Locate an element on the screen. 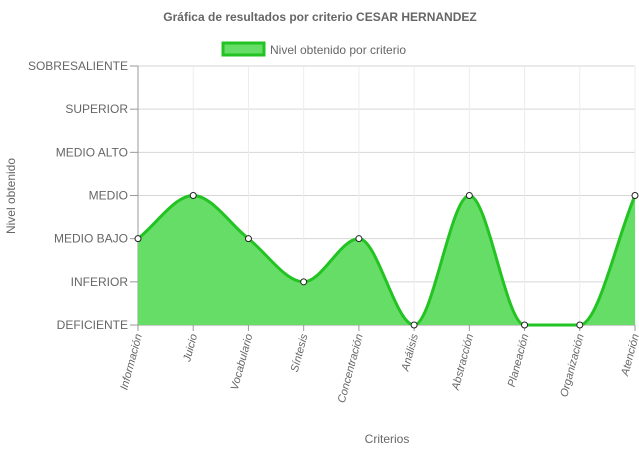  x-tick-label: Vocabulario is located at coordinates (242, 362).